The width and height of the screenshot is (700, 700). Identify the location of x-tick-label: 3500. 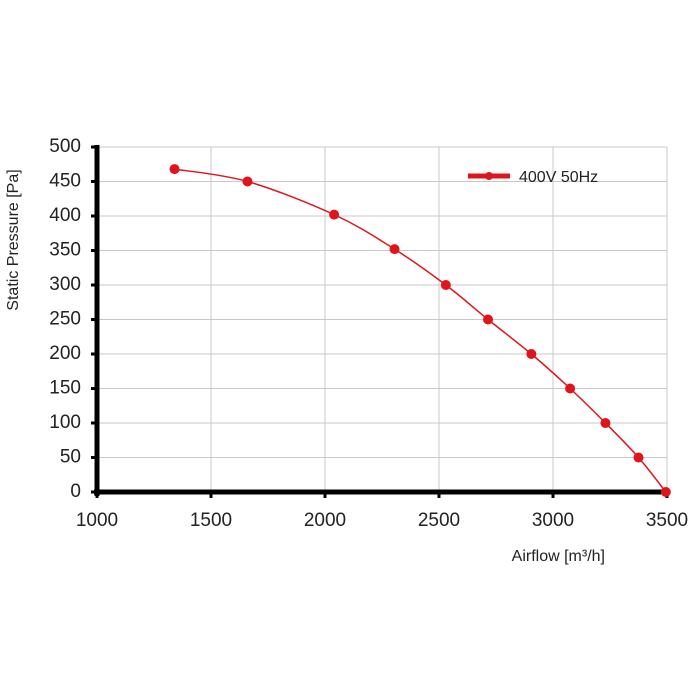
(667, 520).